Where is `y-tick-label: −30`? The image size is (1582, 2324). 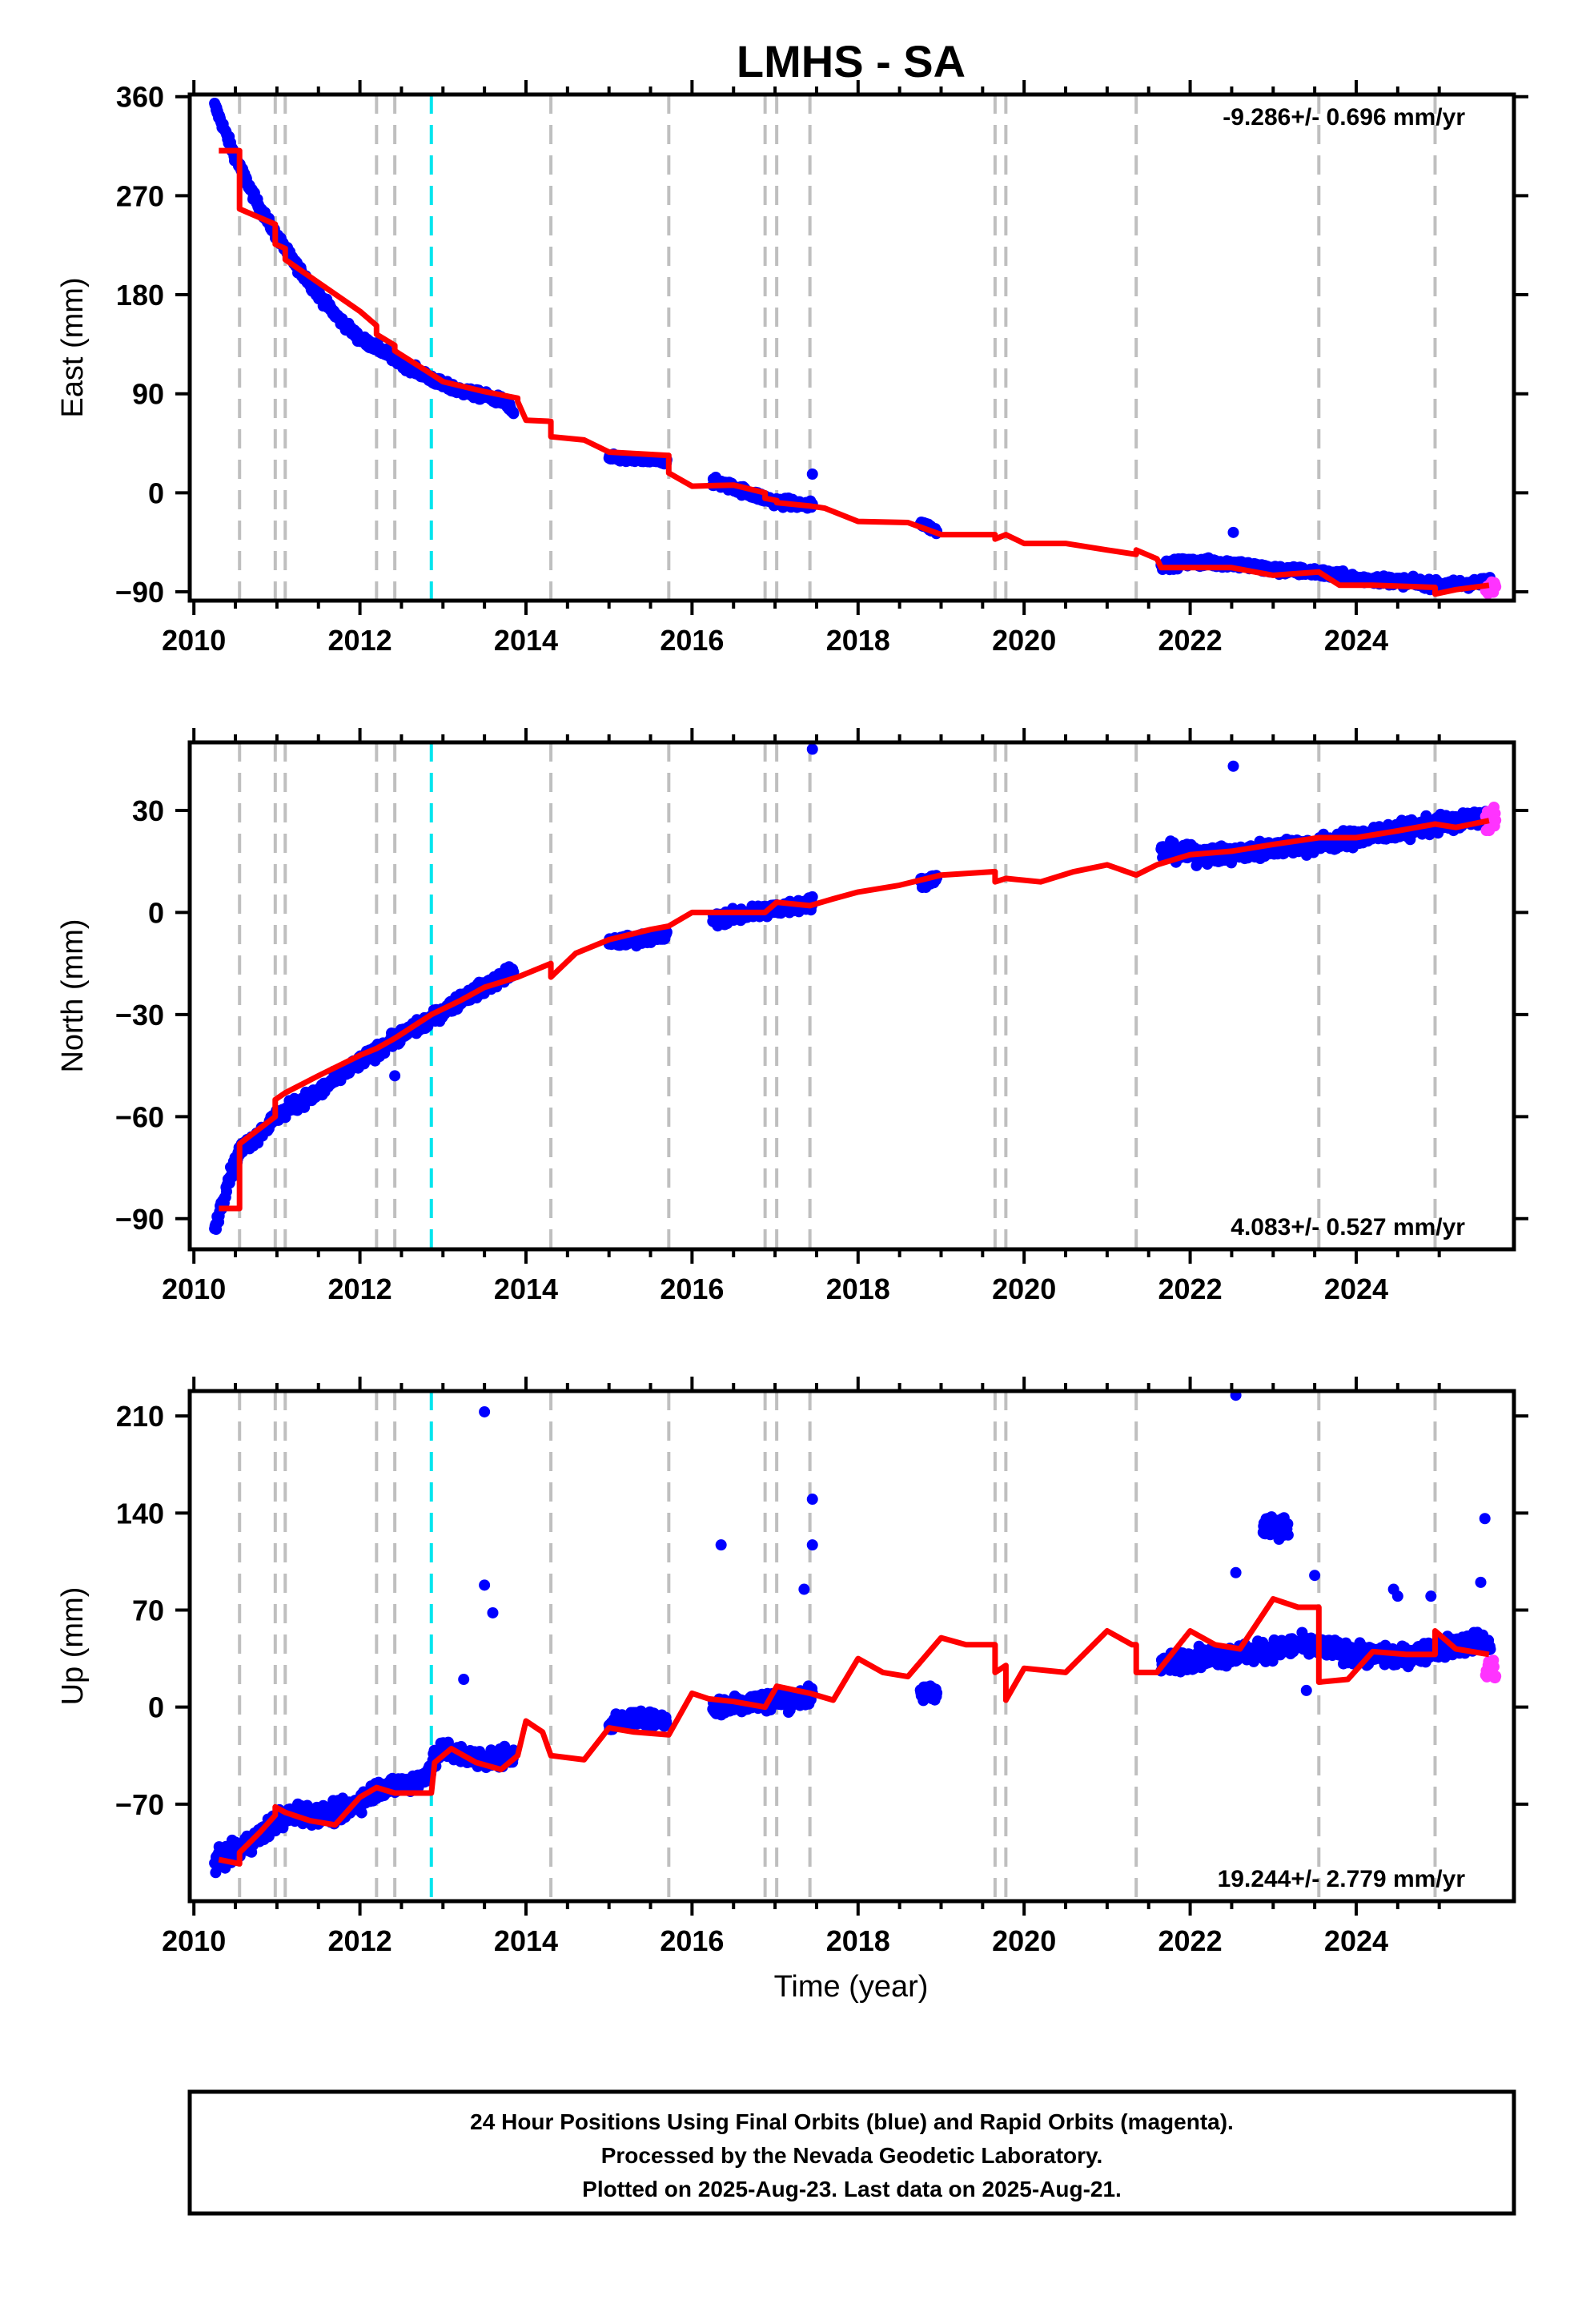 y-tick-label: −30 is located at coordinates (139, 1015).